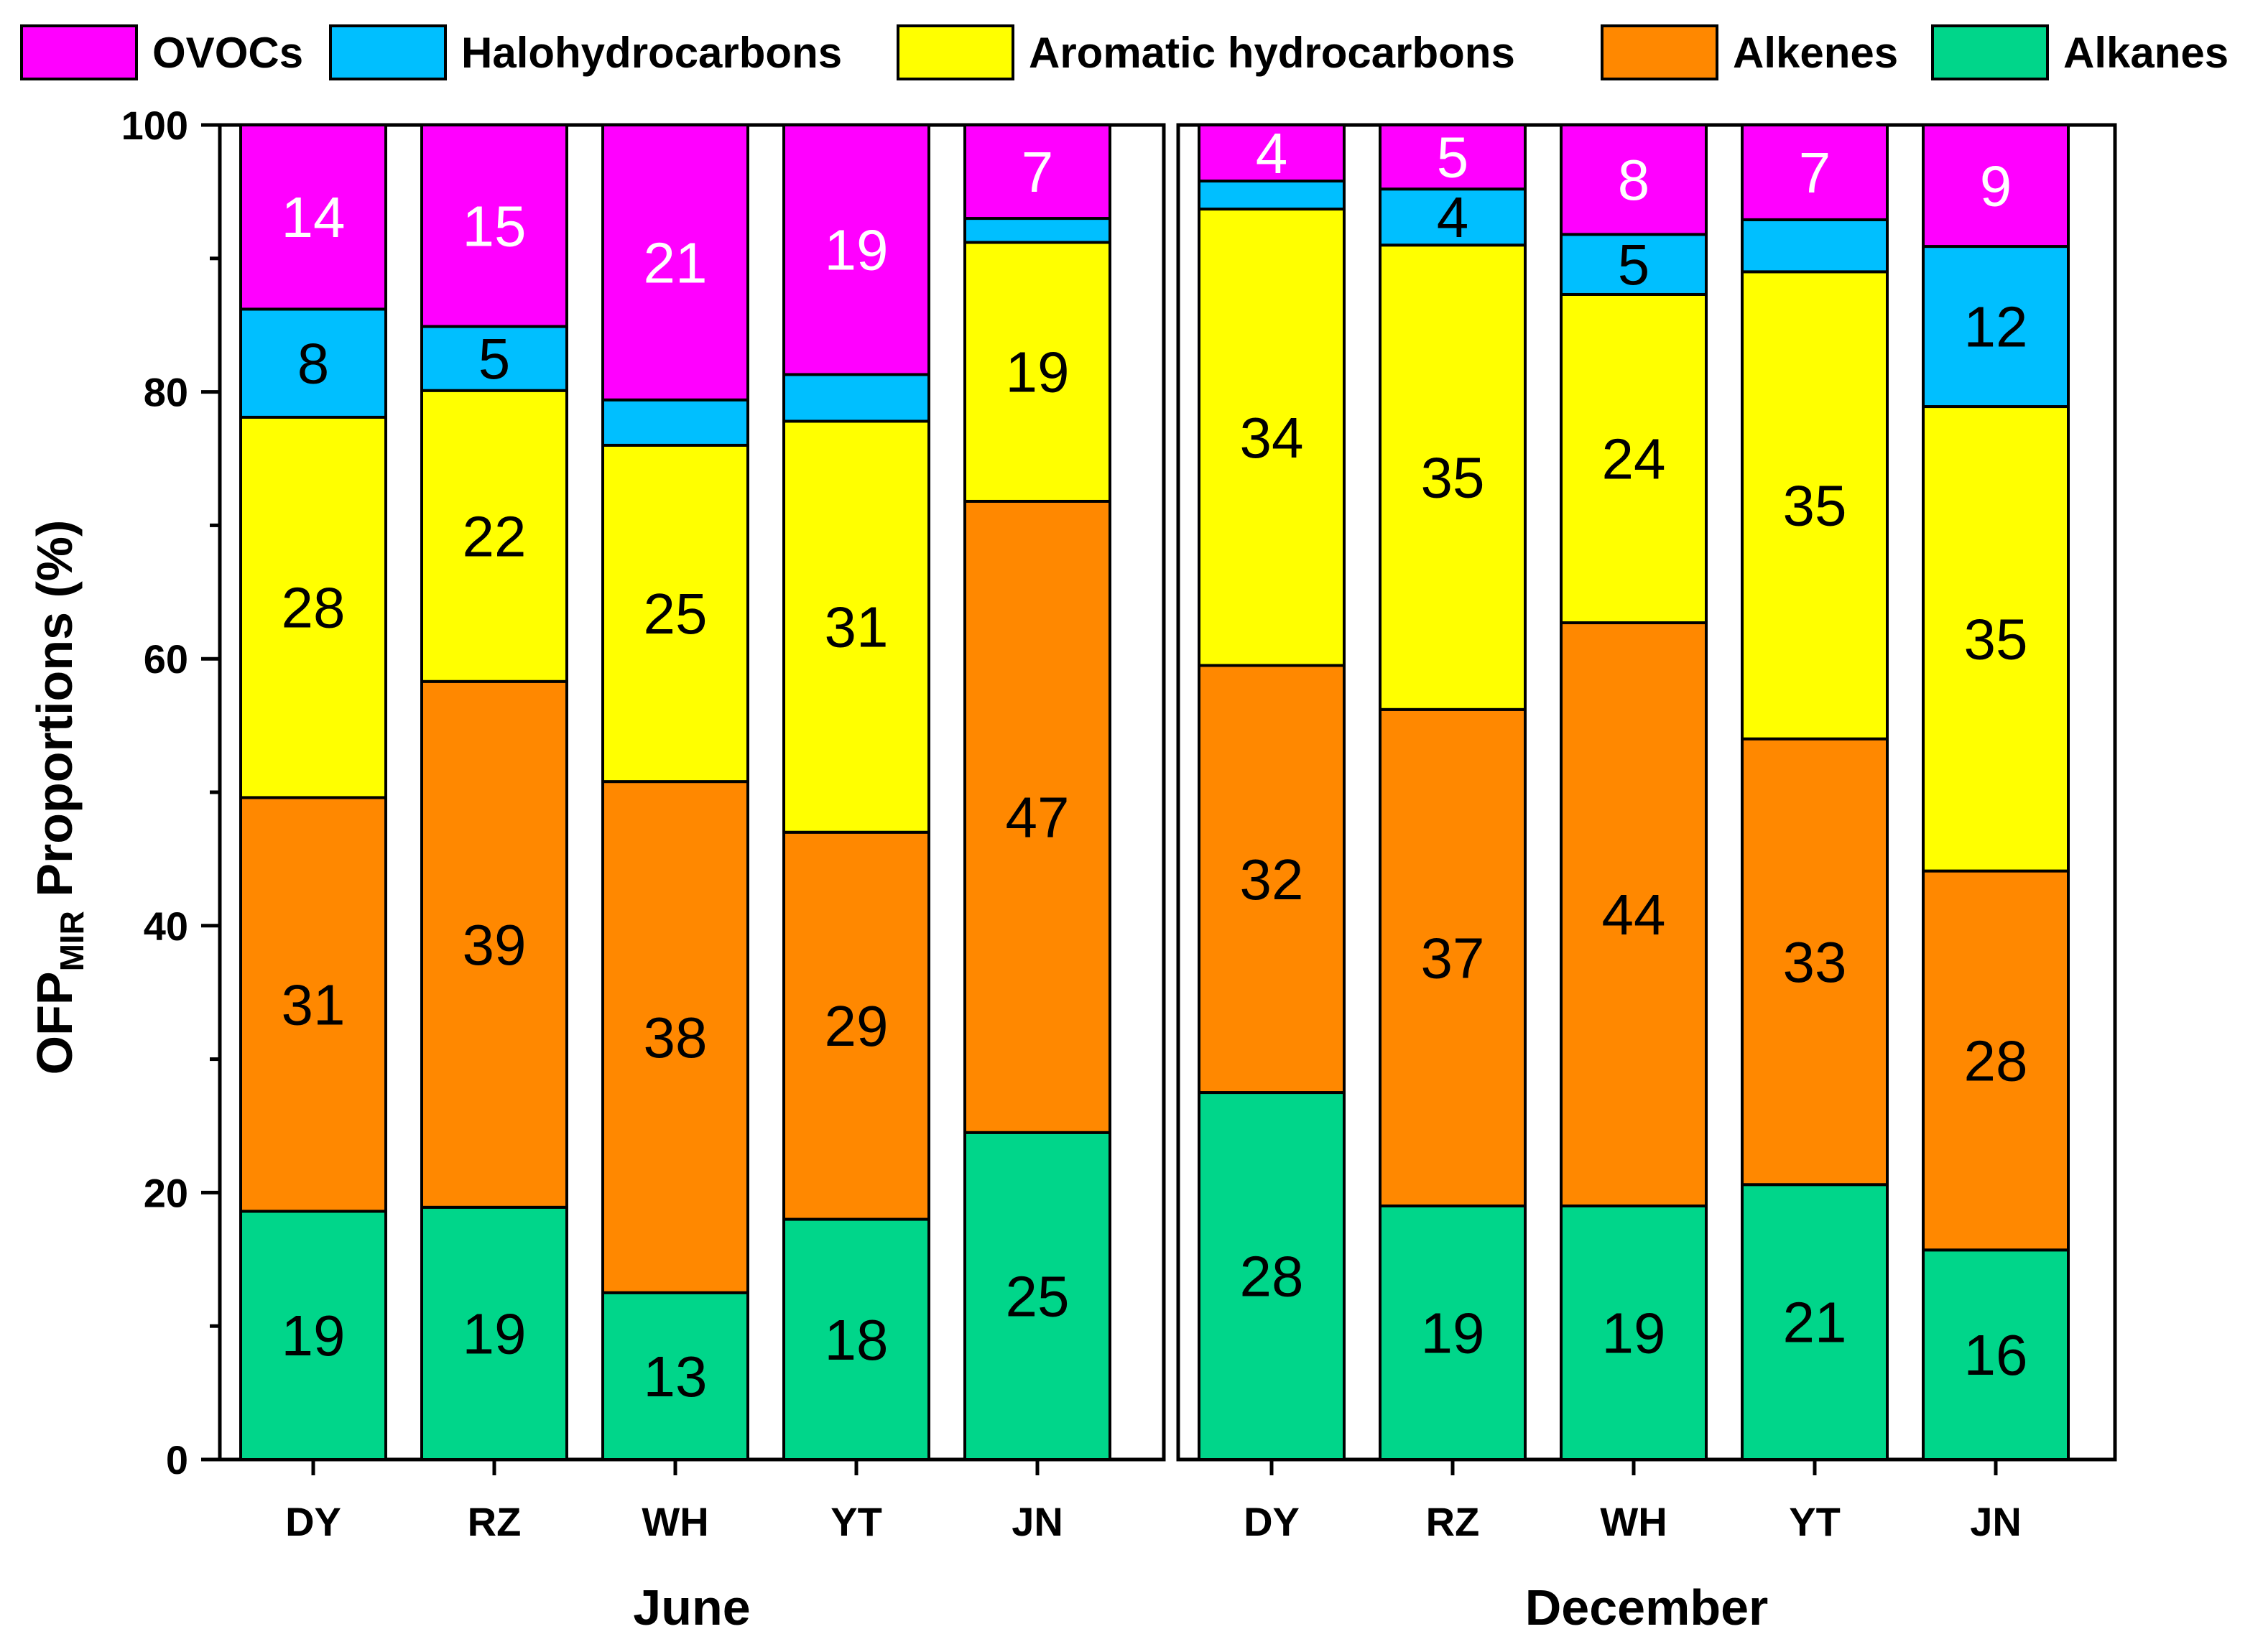  I want to click on segment-label-alkenes: 39, so click(495, 945).